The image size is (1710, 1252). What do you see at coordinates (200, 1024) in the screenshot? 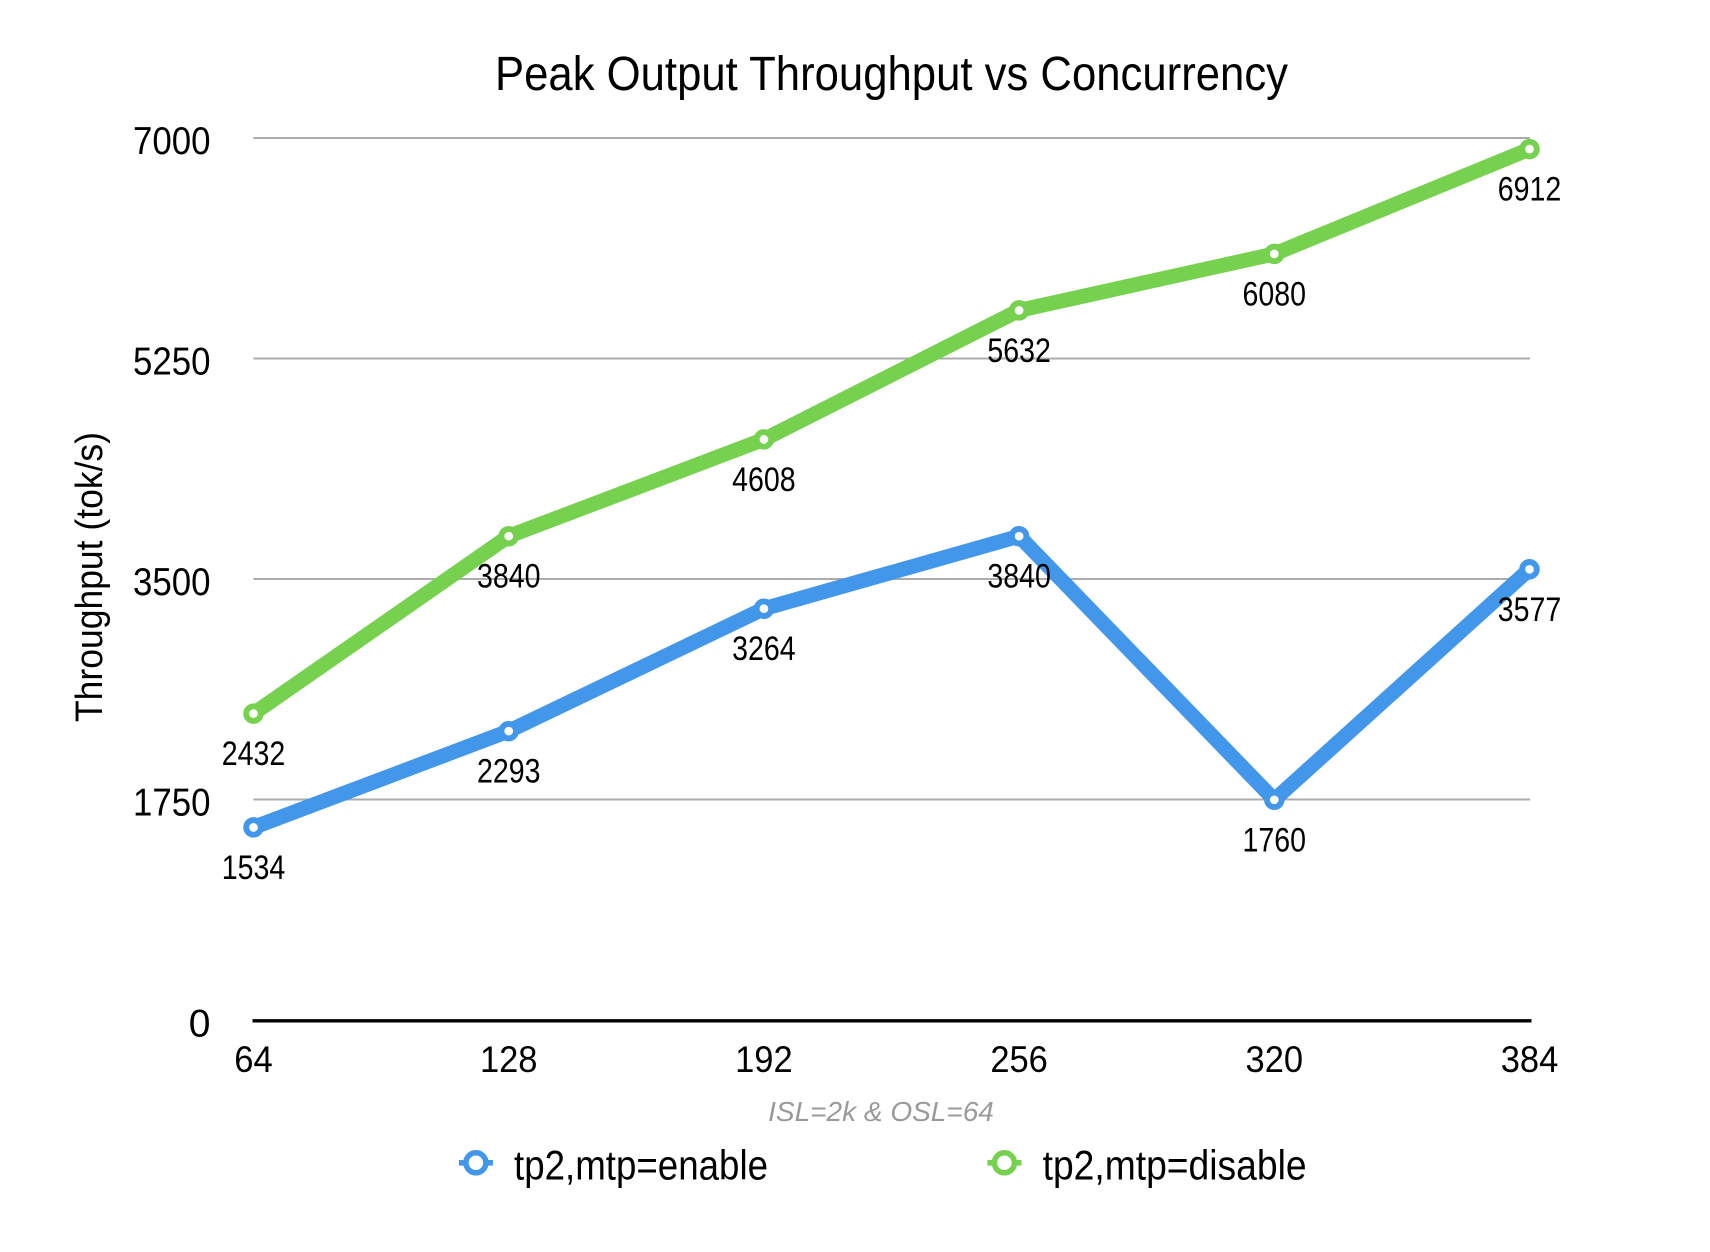
I see `svg-text: 0` at bounding box center [200, 1024].